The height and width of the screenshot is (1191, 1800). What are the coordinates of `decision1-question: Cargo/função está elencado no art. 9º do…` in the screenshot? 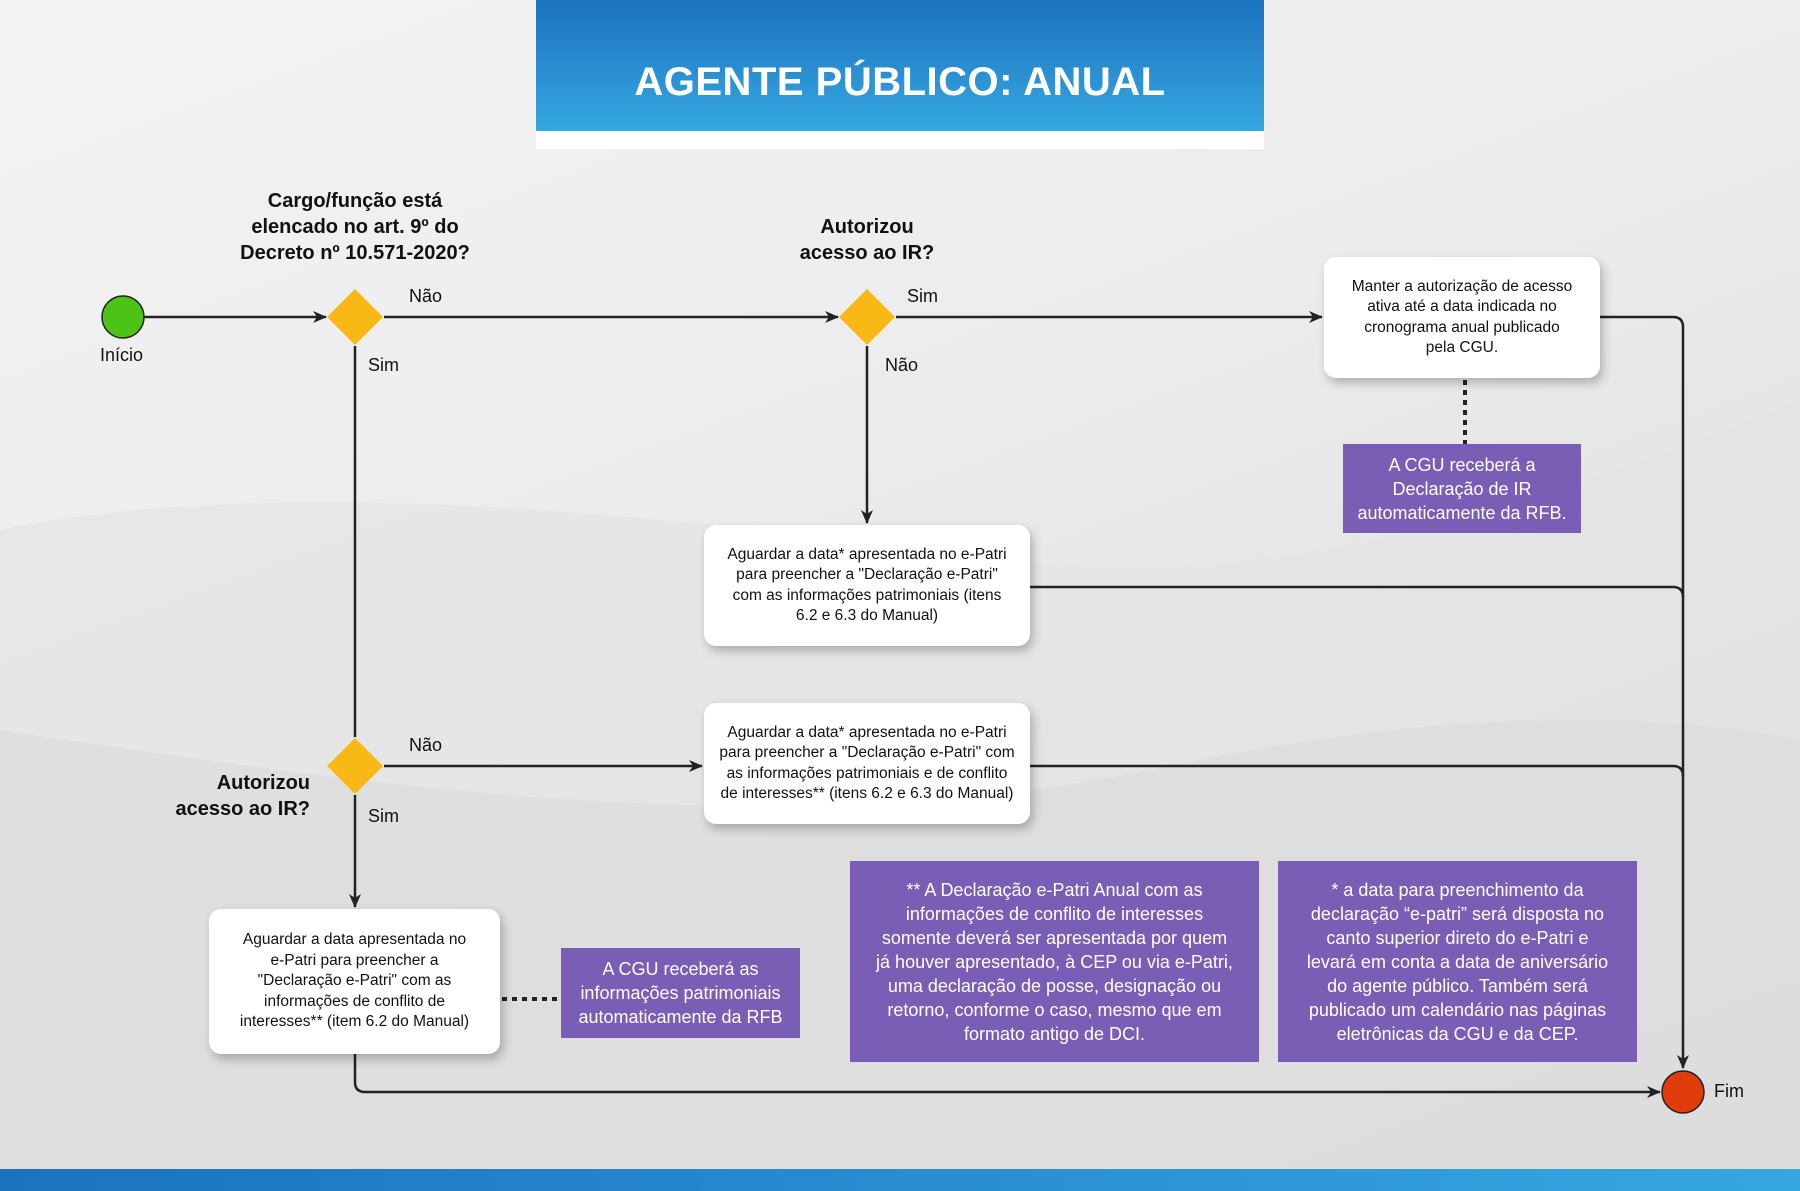 It's located at (355, 227).